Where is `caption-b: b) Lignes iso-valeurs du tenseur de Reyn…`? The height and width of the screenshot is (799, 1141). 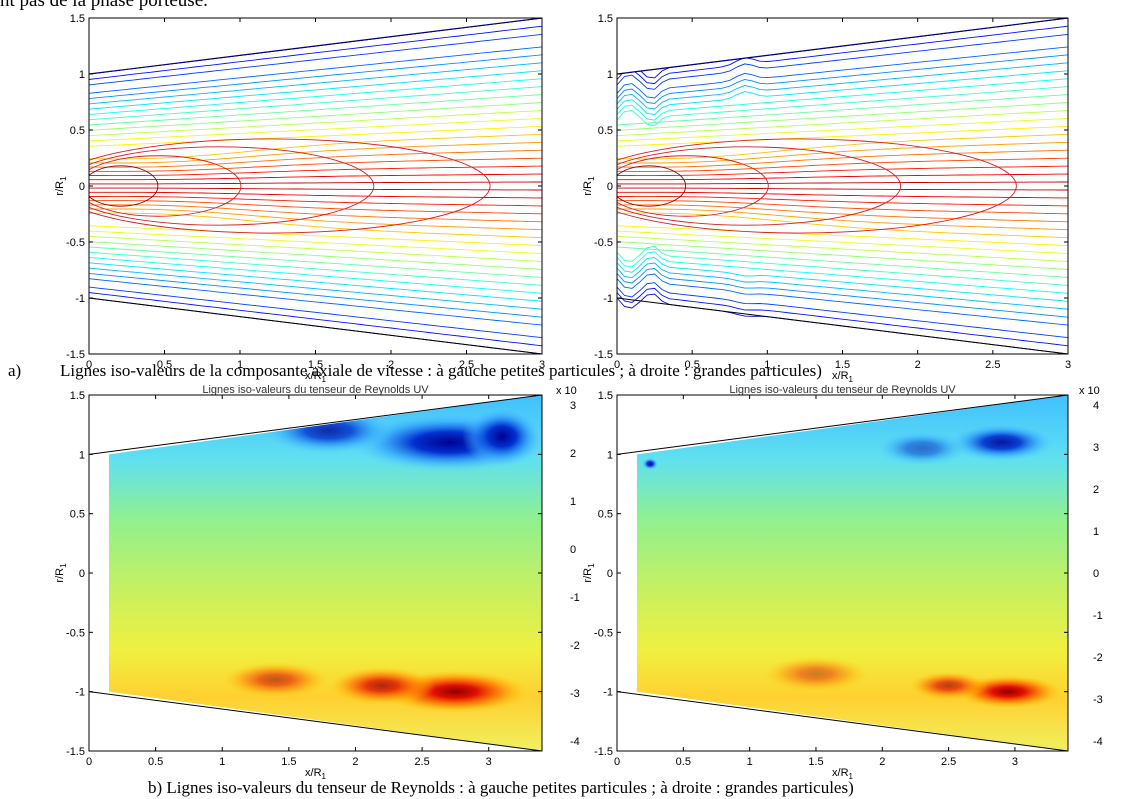
caption-b: b) Lignes iso-valeurs du tenseur de Reyn… is located at coordinates (501, 787).